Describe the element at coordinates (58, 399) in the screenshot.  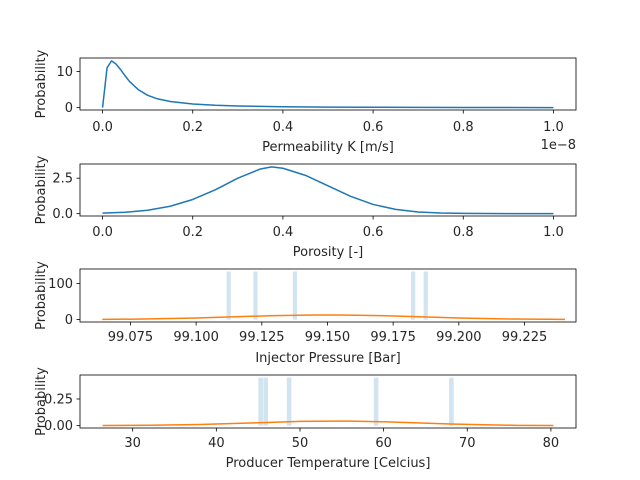
I see `y-tick-label: 0.25` at that location.